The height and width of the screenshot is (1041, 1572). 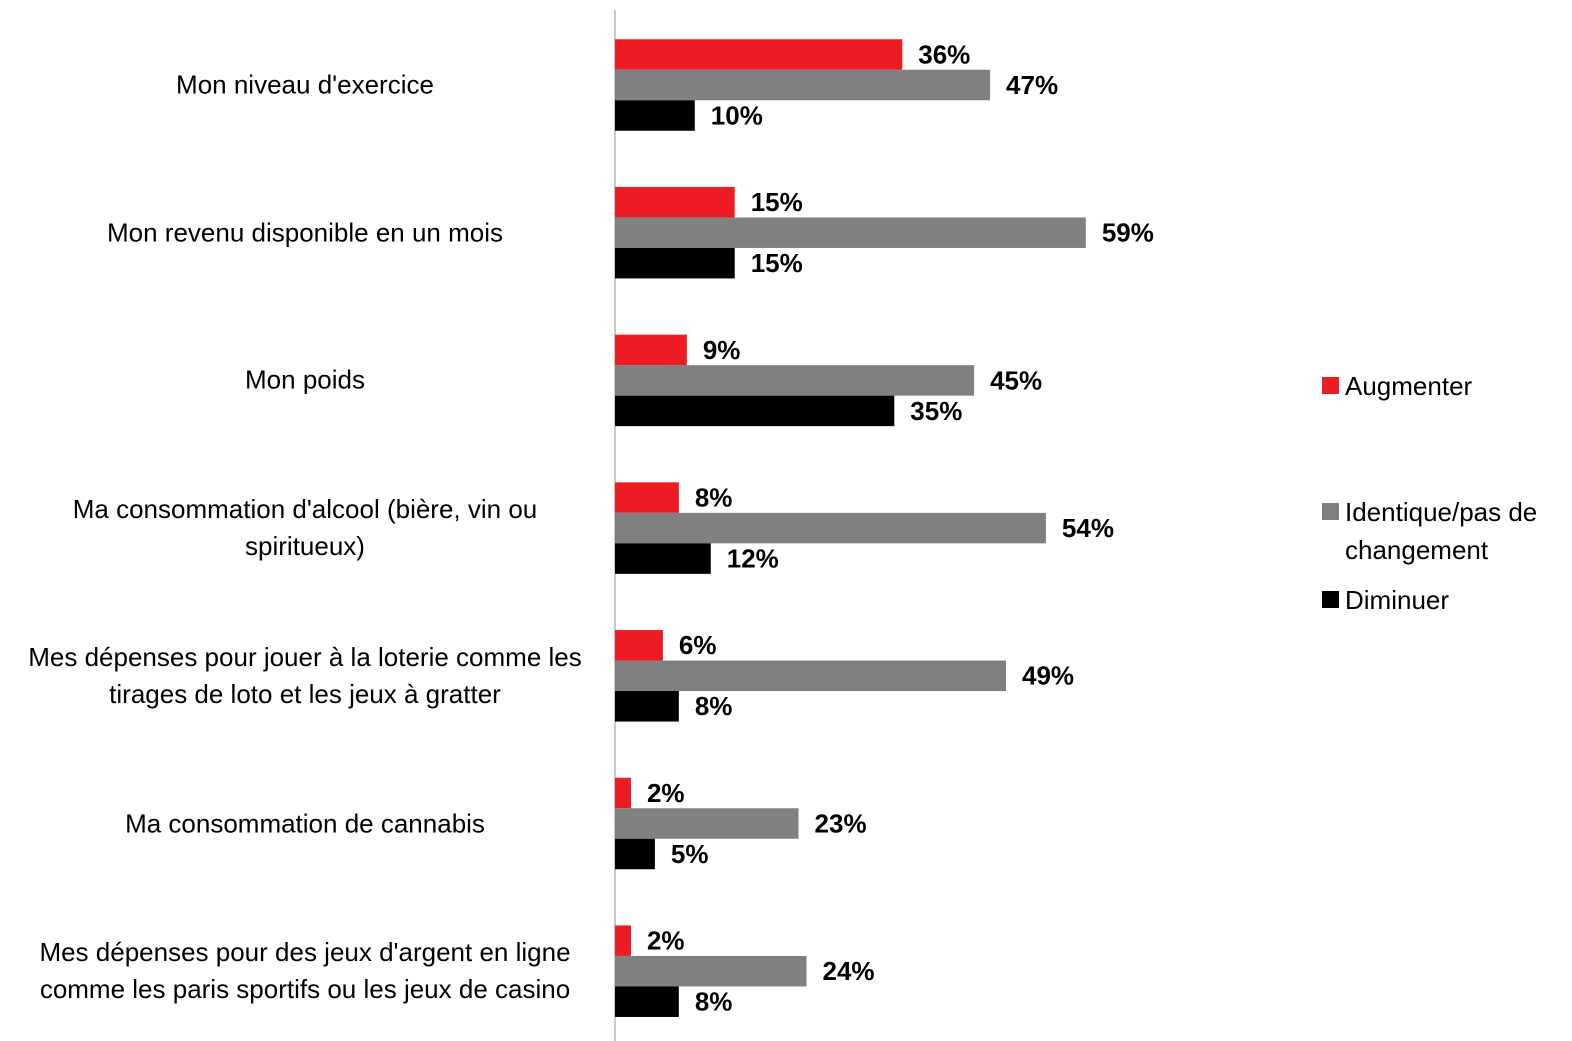 What do you see at coordinates (841, 823) in the screenshot?
I see `value-label: 23%` at bounding box center [841, 823].